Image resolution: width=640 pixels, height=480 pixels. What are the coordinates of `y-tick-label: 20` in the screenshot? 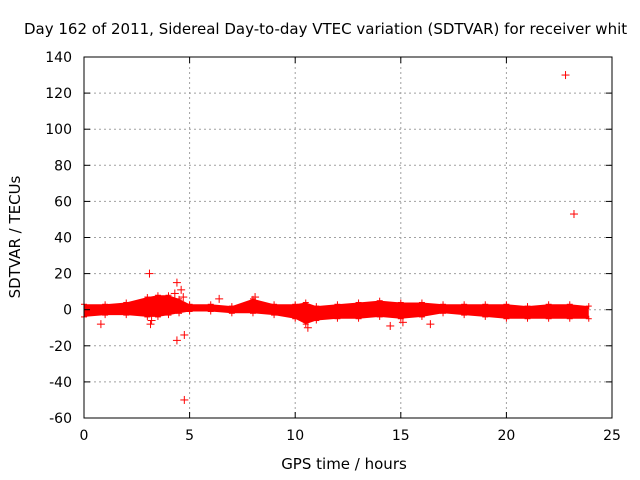 It's located at (63, 275).